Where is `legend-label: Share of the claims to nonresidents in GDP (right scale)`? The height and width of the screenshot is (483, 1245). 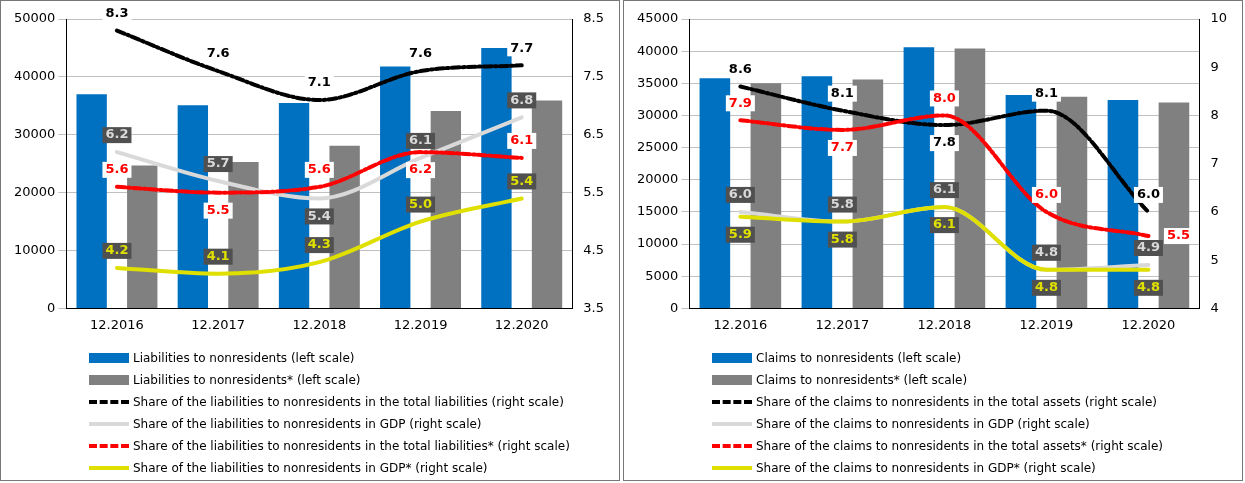
legend-label: Share of the claims to nonresidents in GDP (right scale) is located at coordinates (923, 424).